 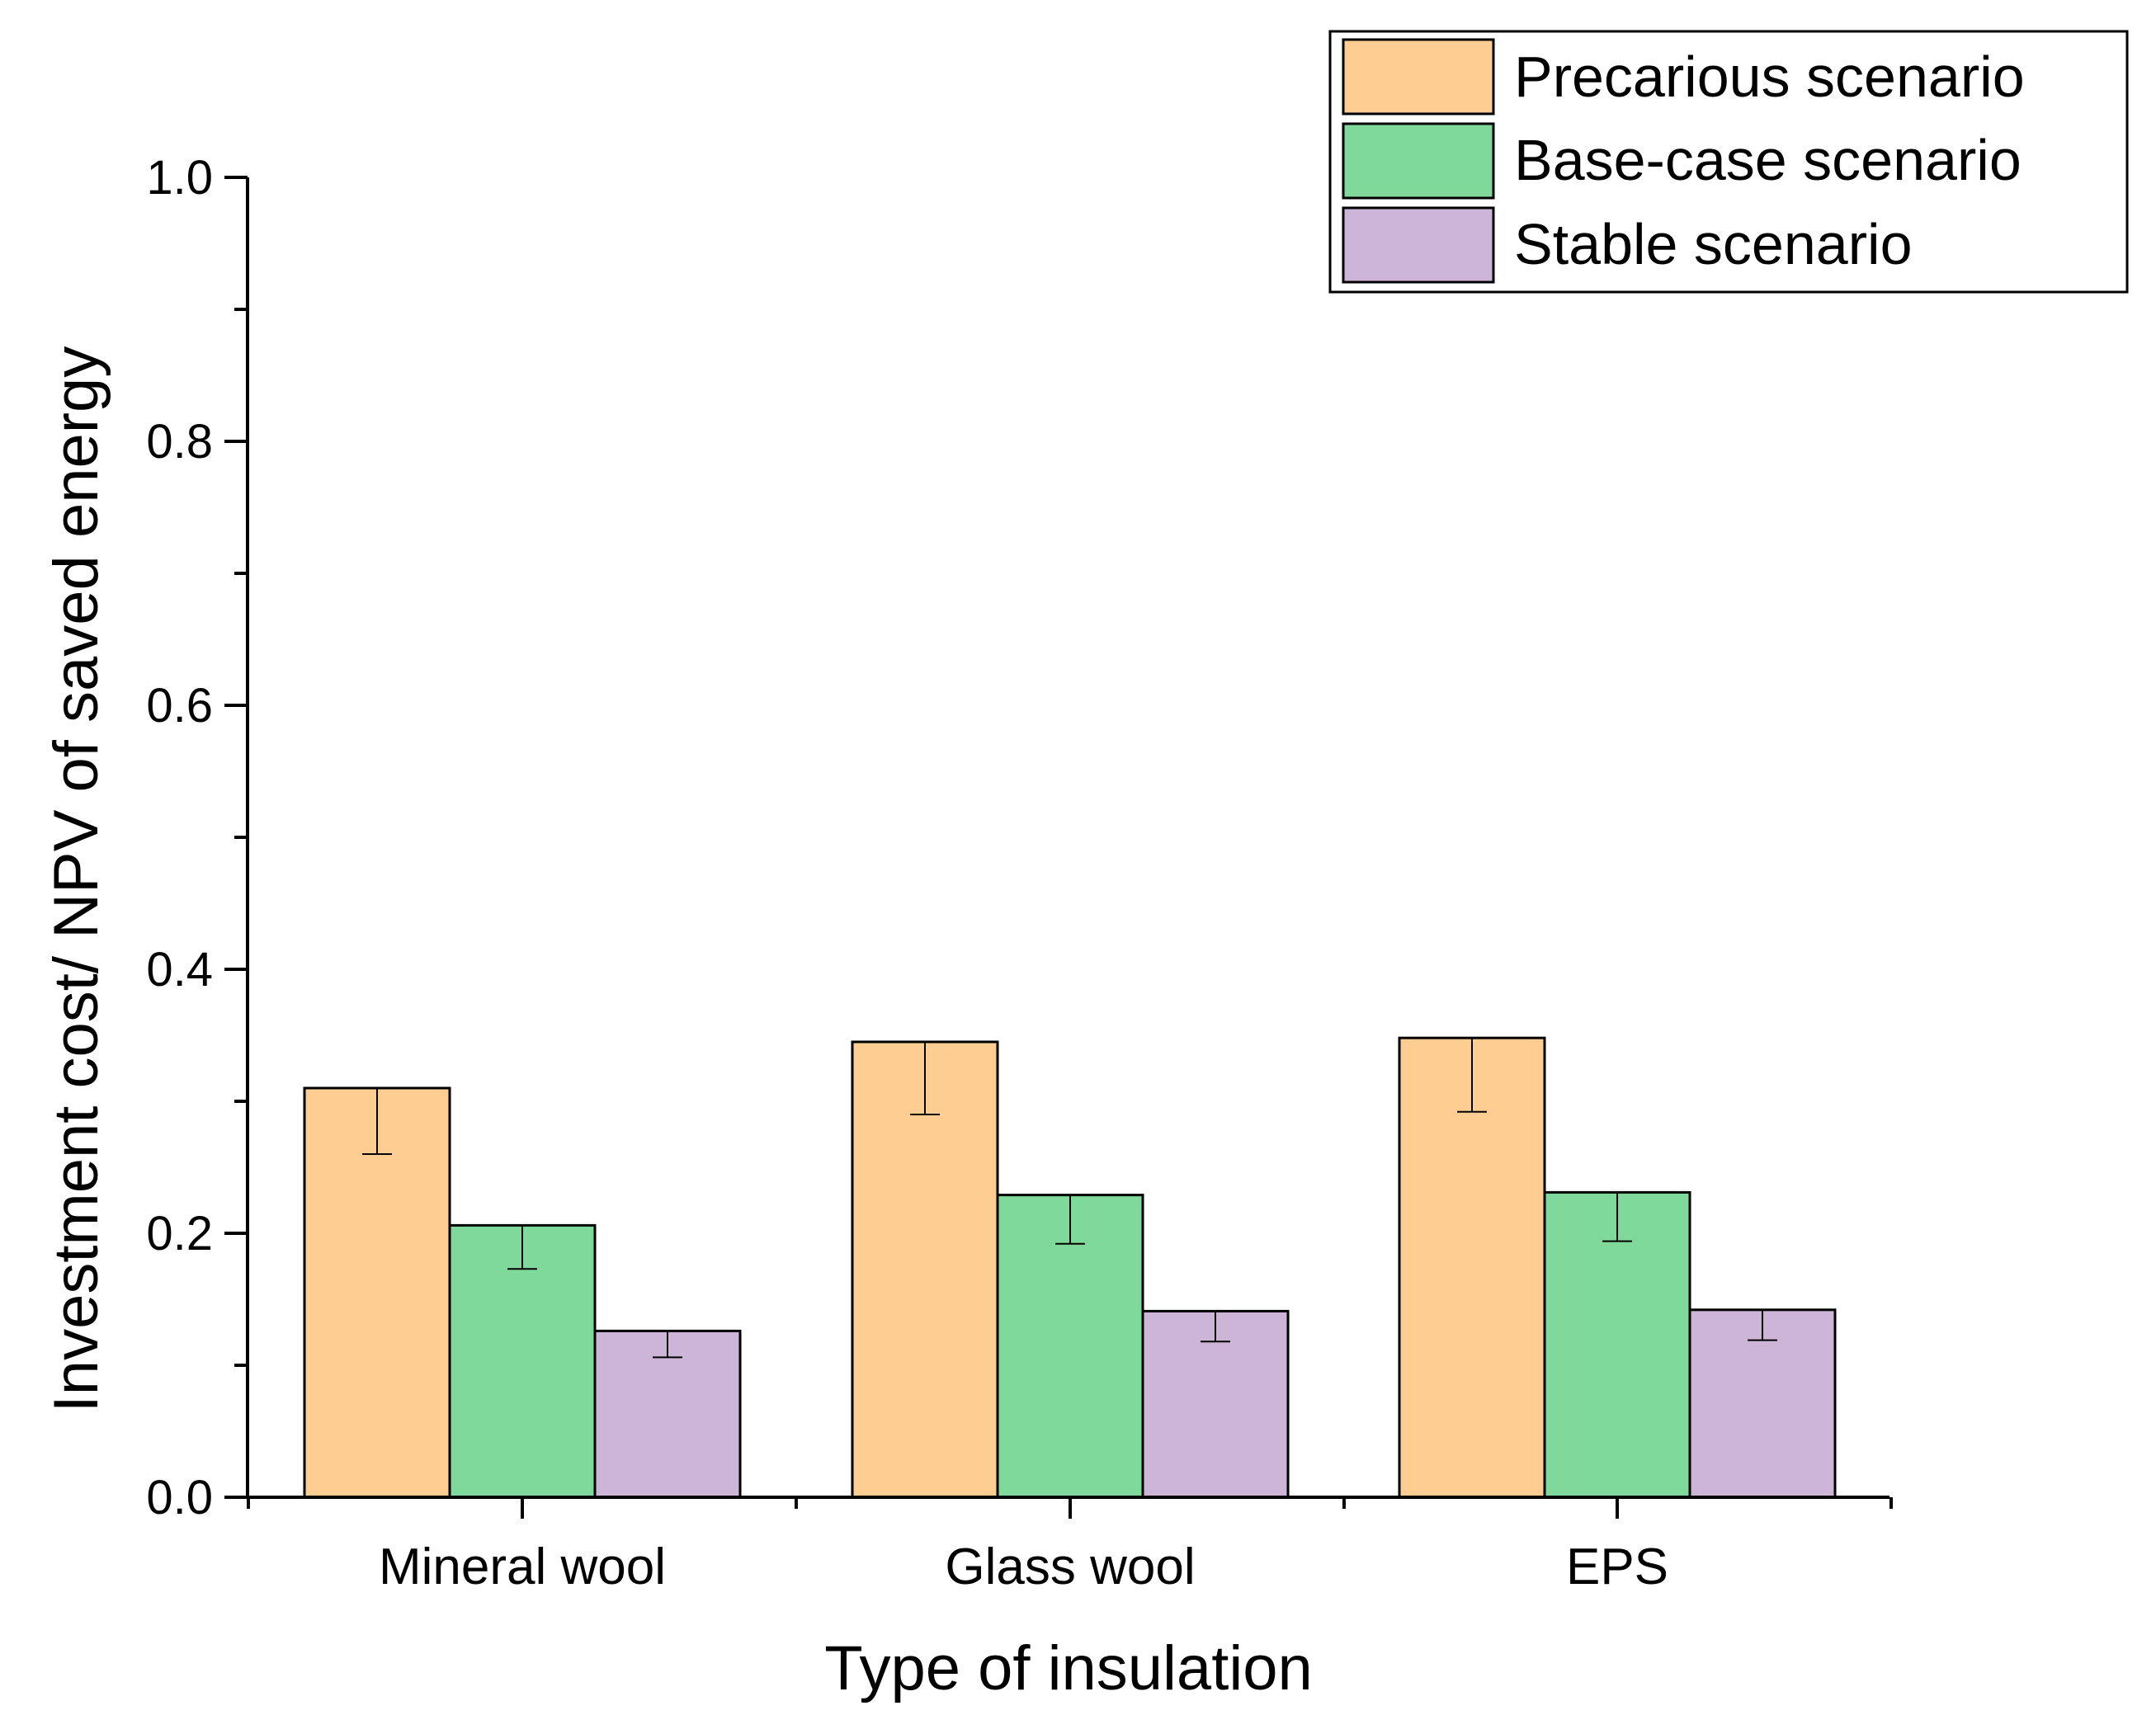 What do you see at coordinates (179, 706) in the screenshot?
I see `y-tick-label: 0.6` at bounding box center [179, 706].